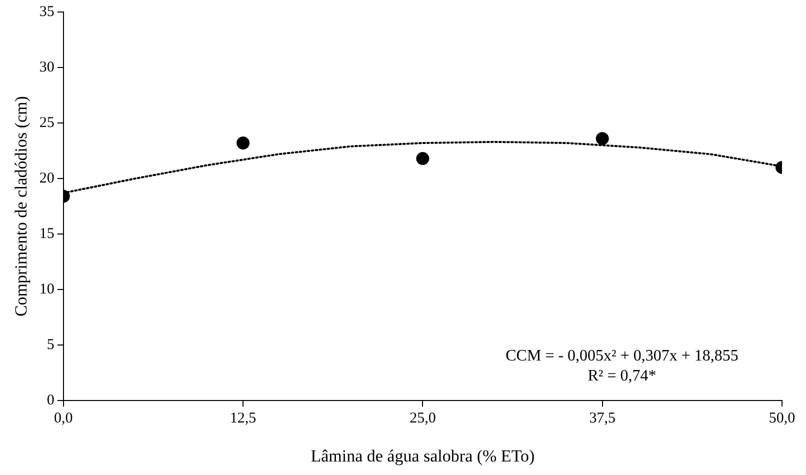  I want to click on annotation: CCM = - 0,005x² + 0,307x + 18,855, so click(622, 356).